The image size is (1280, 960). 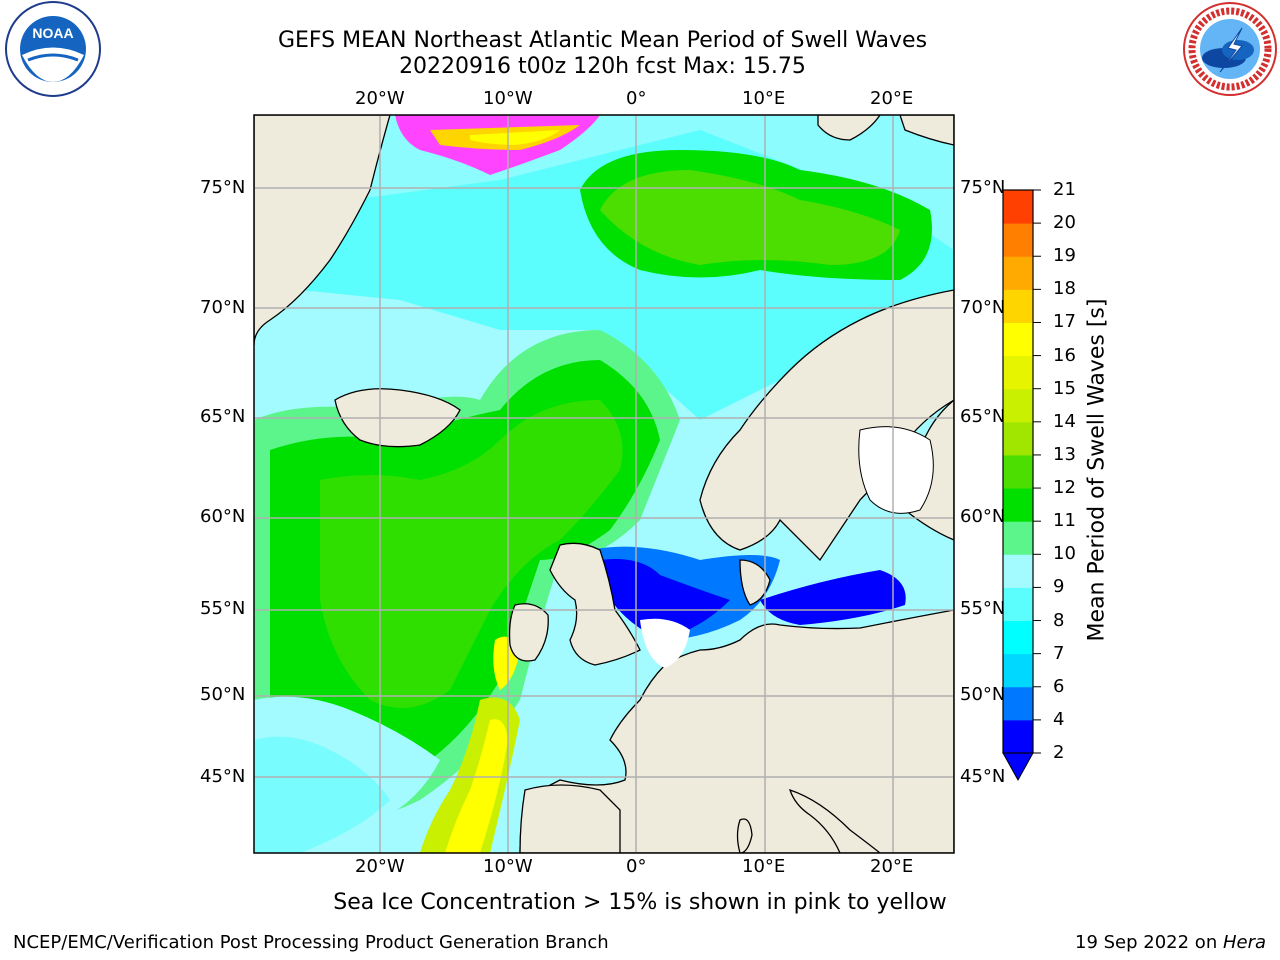 What do you see at coordinates (1149, 942) in the screenshot?
I see `footer-date-text: 19 Sep 2022 on` at bounding box center [1149, 942].